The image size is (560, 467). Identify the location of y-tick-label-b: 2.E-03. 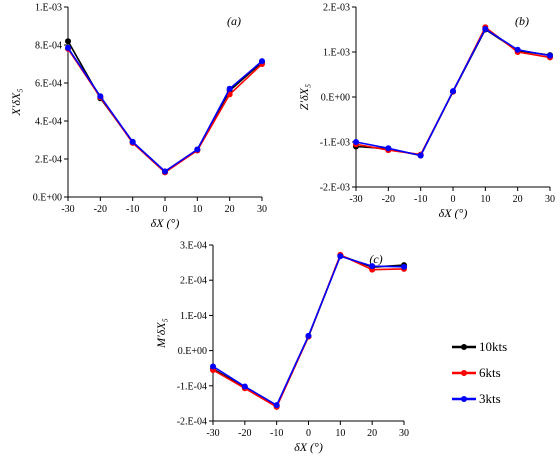
(336, 8).